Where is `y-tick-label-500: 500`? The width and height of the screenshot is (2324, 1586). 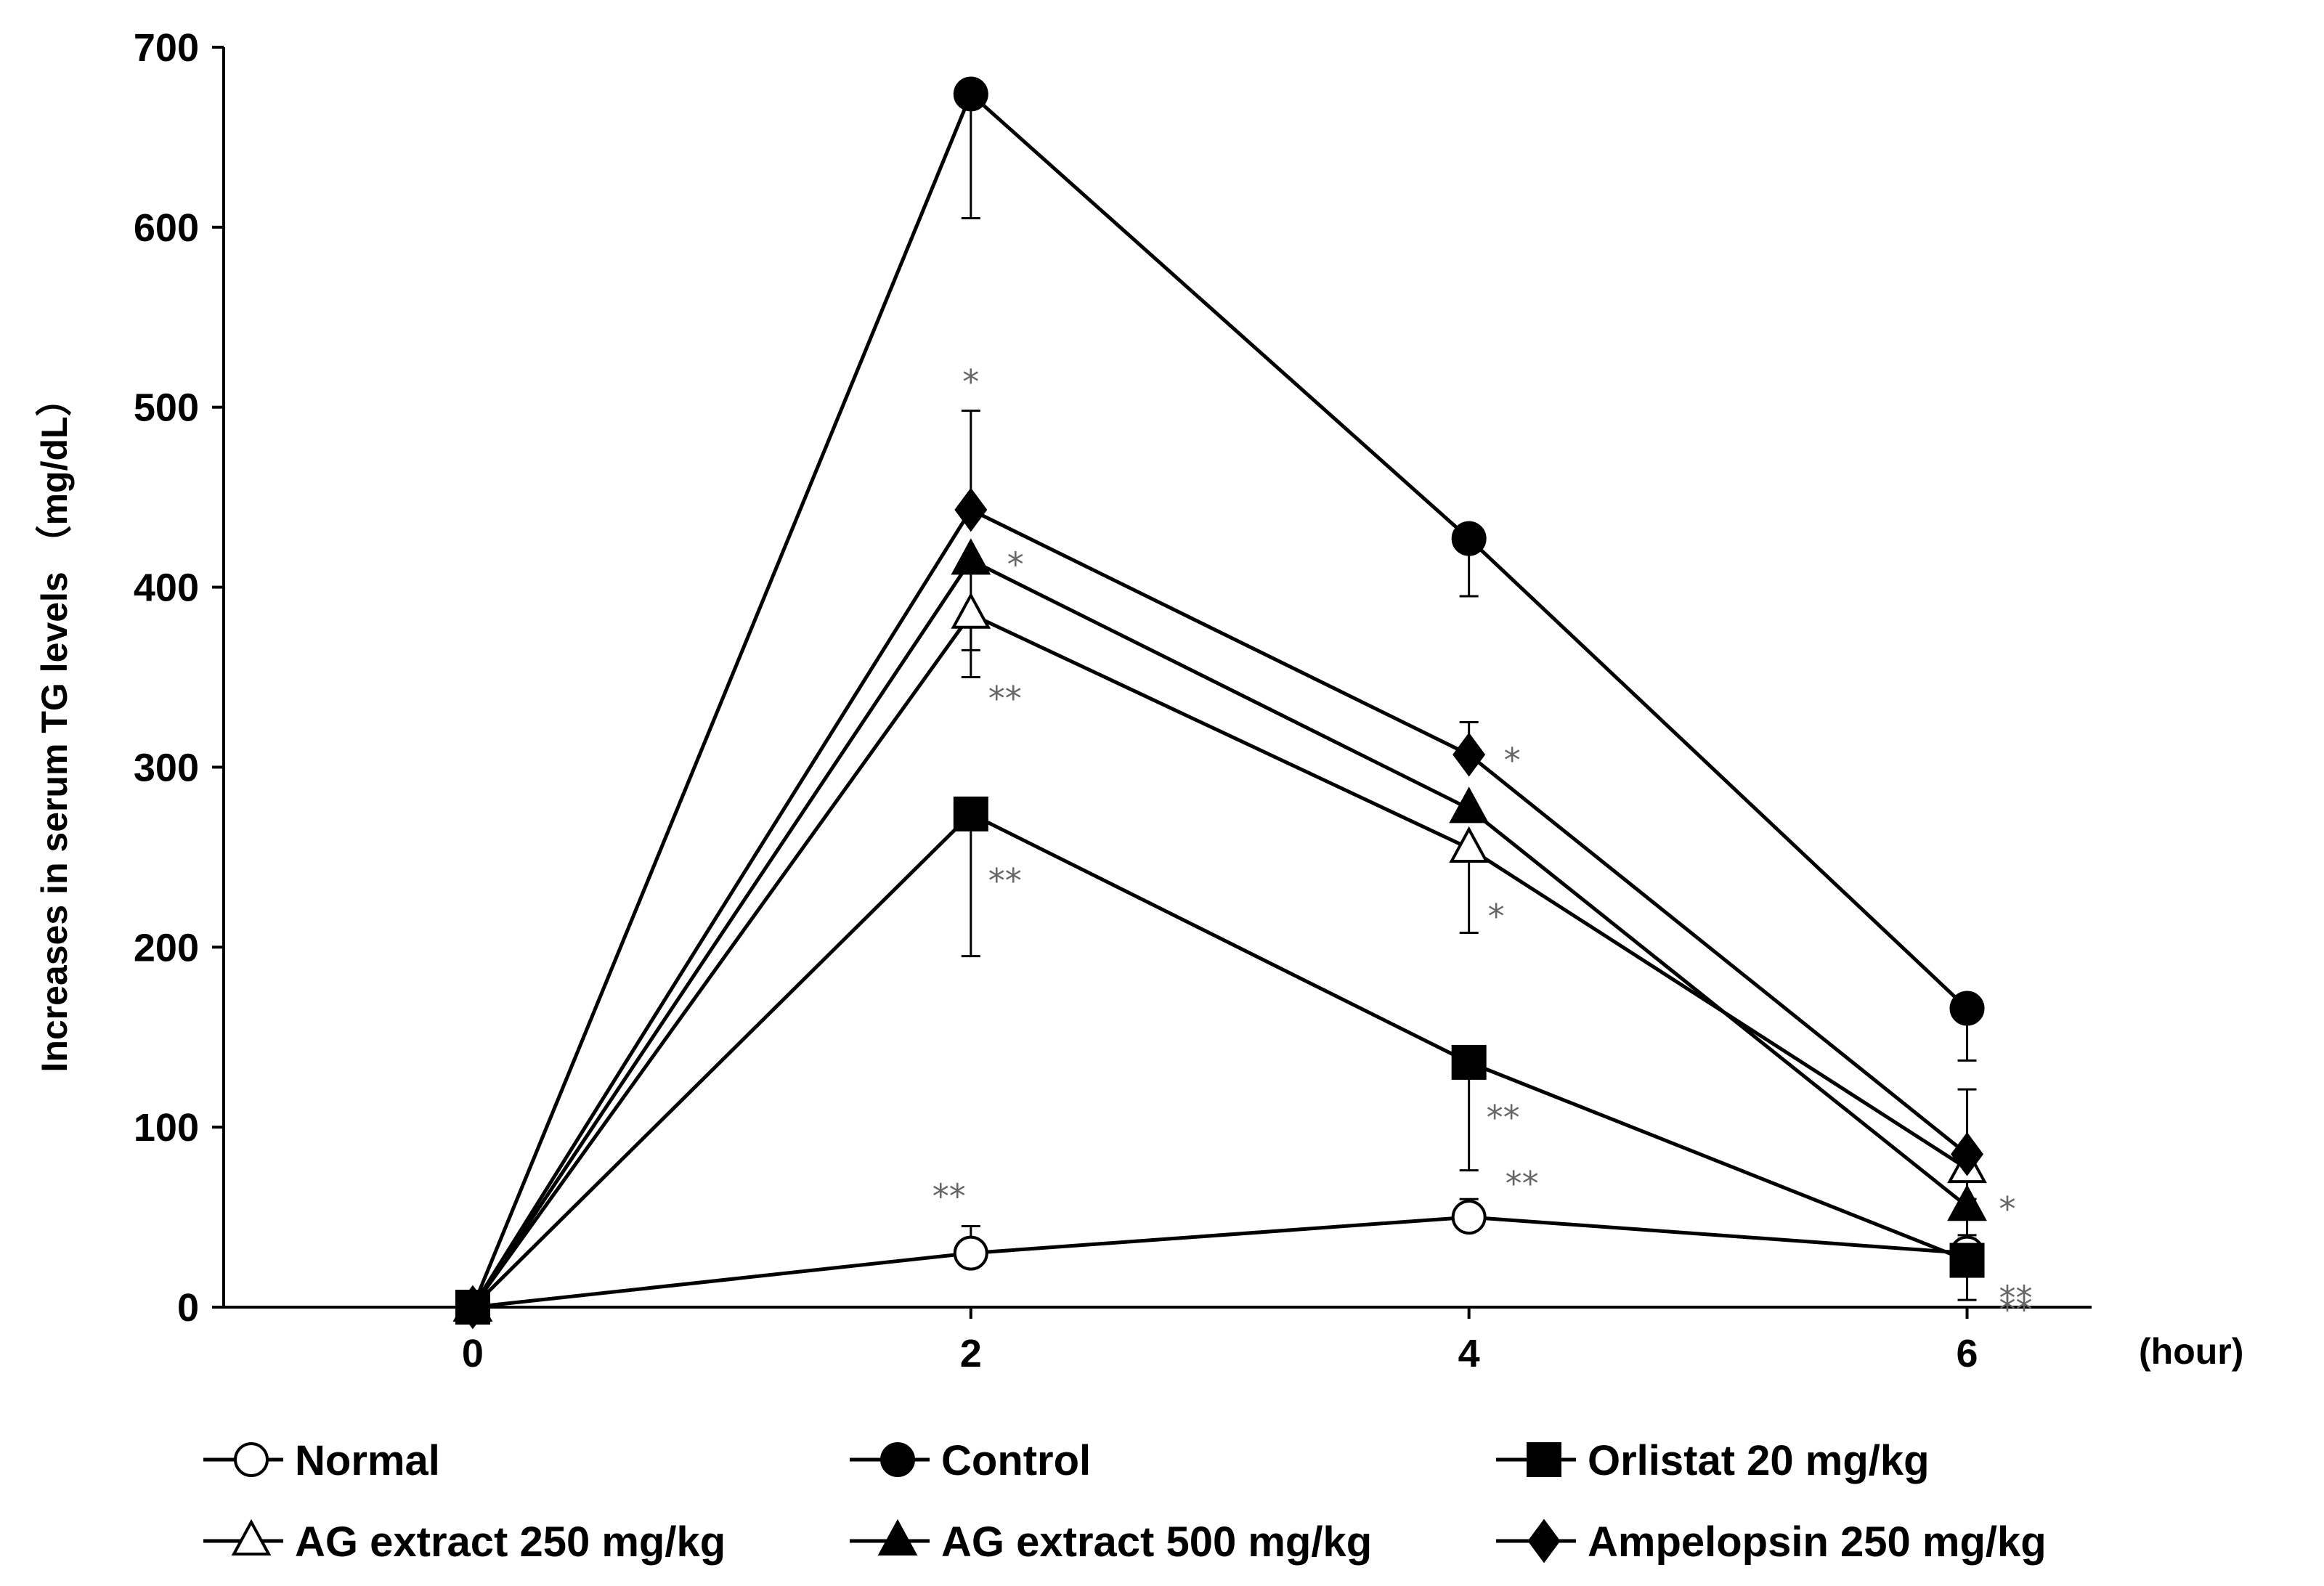 y-tick-label-500: 500 is located at coordinates (166, 408).